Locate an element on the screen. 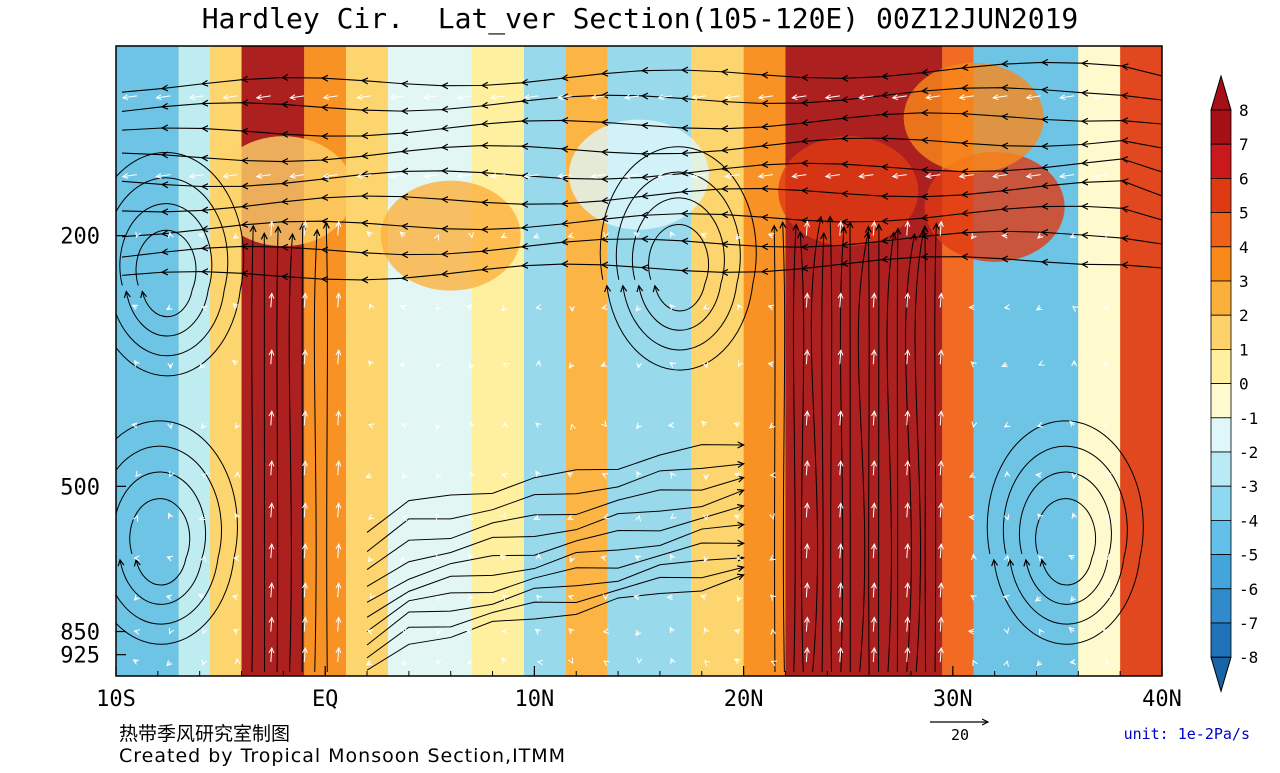  footer-credit-label: Created by Tropical Monsoon Section,ITMM is located at coordinates (342, 756).